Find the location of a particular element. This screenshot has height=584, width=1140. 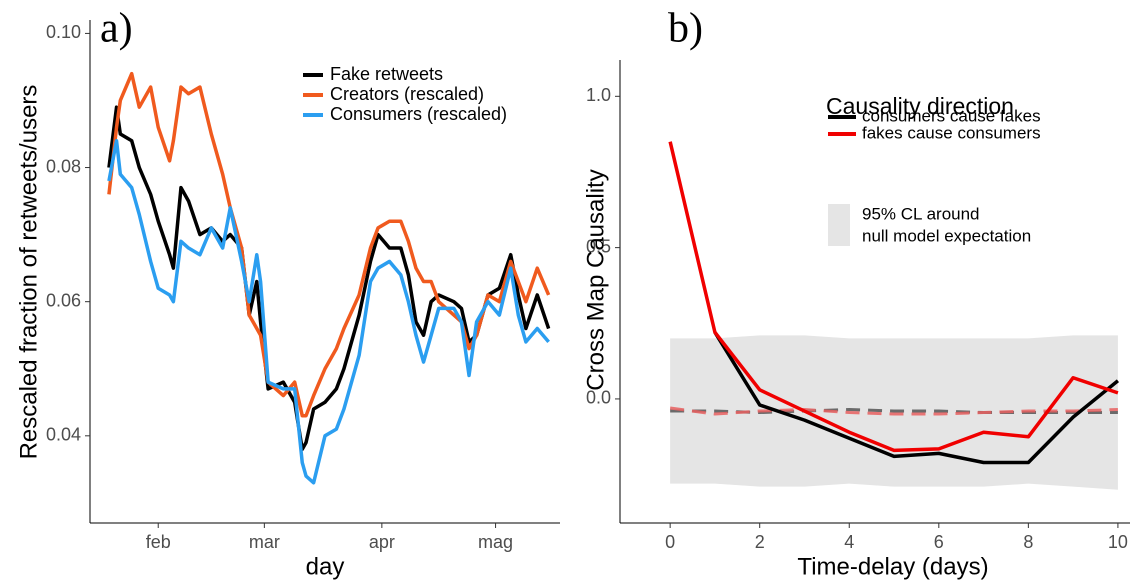

legend-label: Fake retweets is located at coordinates (386, 74).